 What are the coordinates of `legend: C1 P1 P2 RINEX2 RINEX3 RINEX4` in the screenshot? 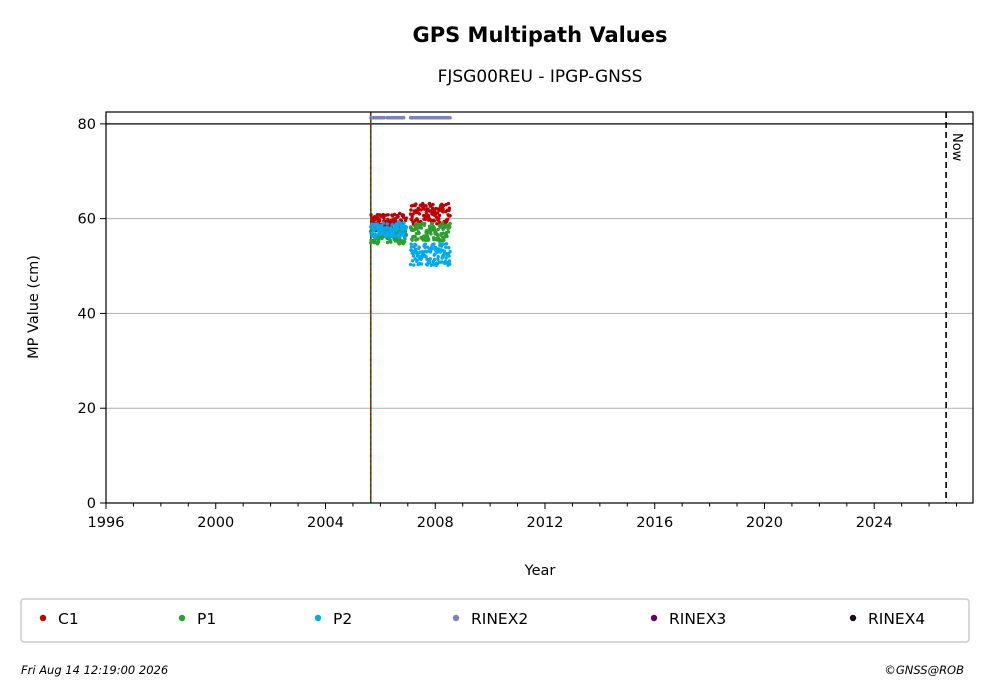 It's located at (482, 619).